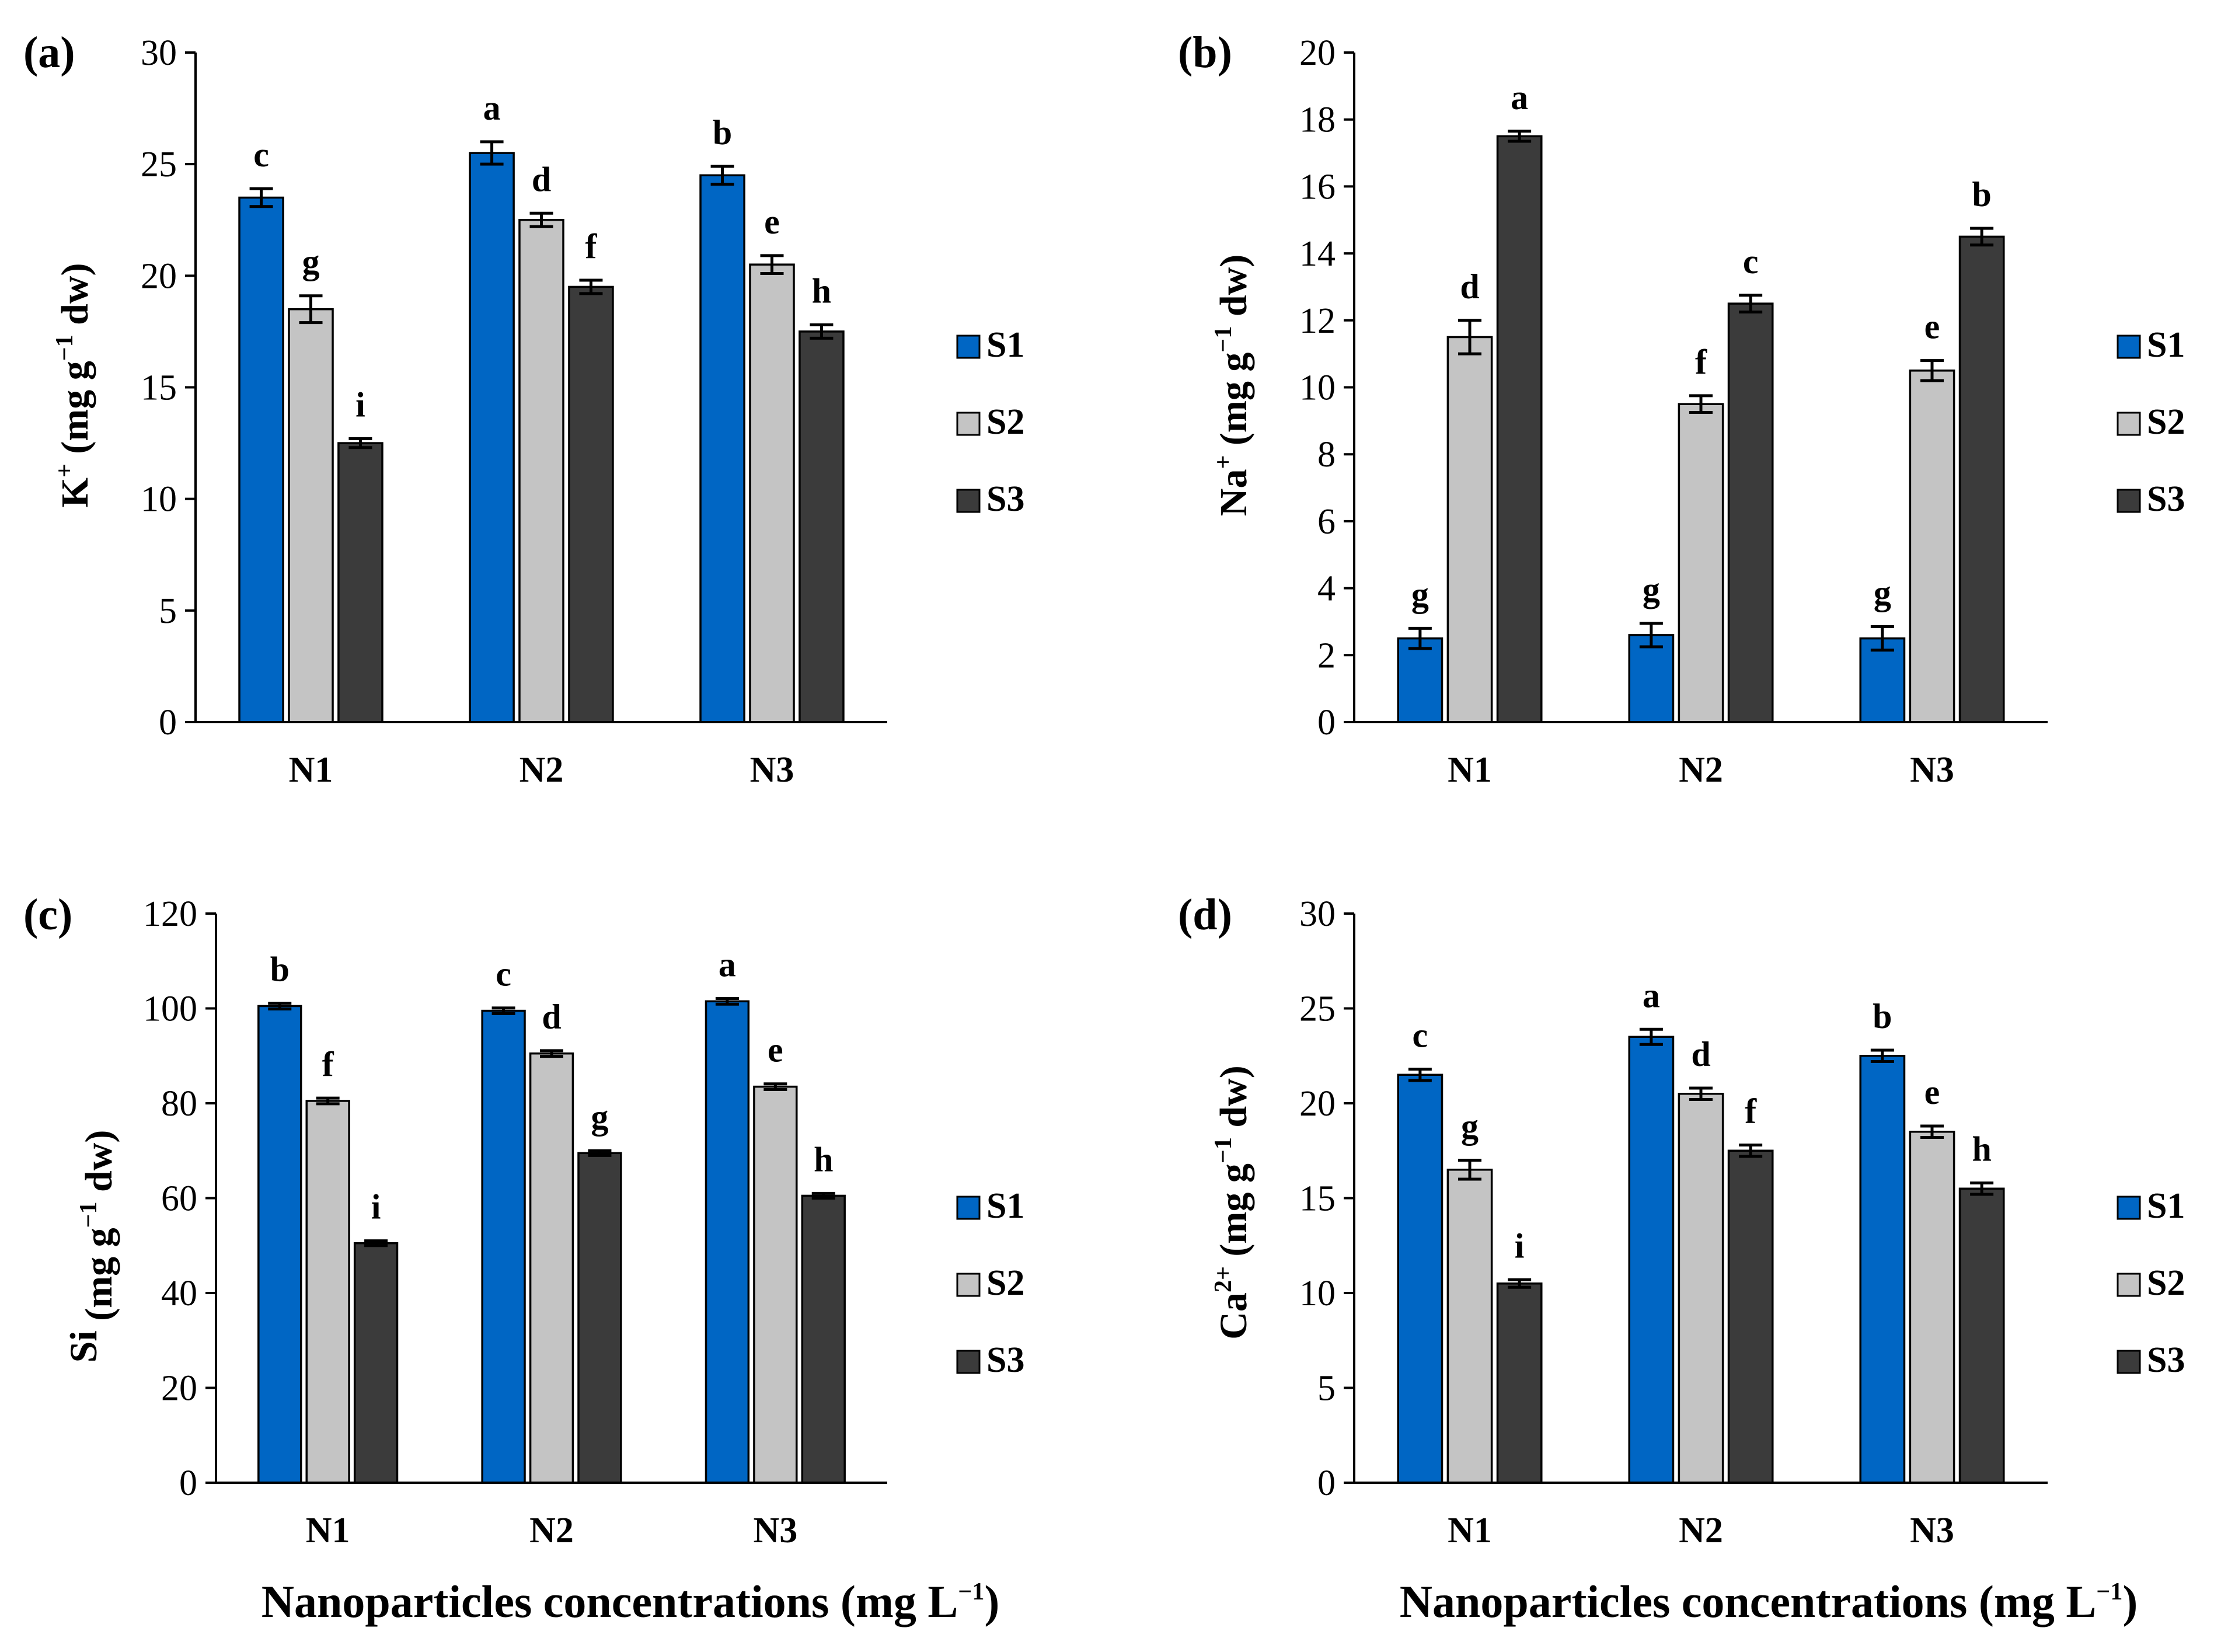 This screenshot has height=1652, width=2214. I want to click on panel-c-label: (c), so click(47, 914).